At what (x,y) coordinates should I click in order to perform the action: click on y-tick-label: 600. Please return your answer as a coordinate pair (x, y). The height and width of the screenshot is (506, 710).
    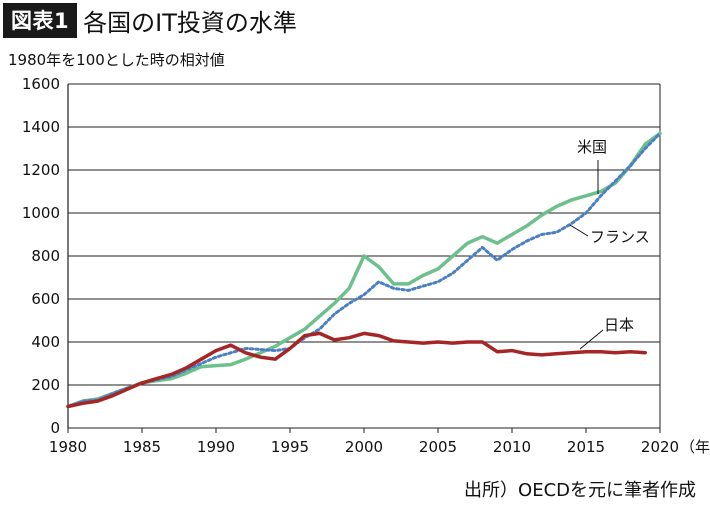
    Looking at the image, I should click on (45, 299).